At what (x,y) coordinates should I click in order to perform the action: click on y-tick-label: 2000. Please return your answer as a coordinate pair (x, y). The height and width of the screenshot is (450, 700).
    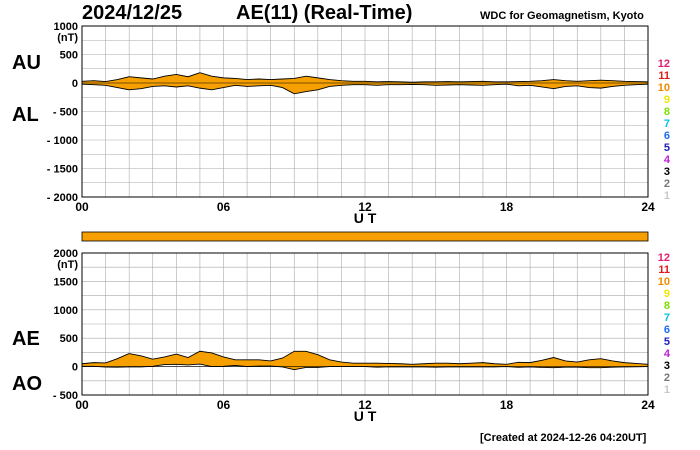
    Looking at the image, I should click on (66, 254).